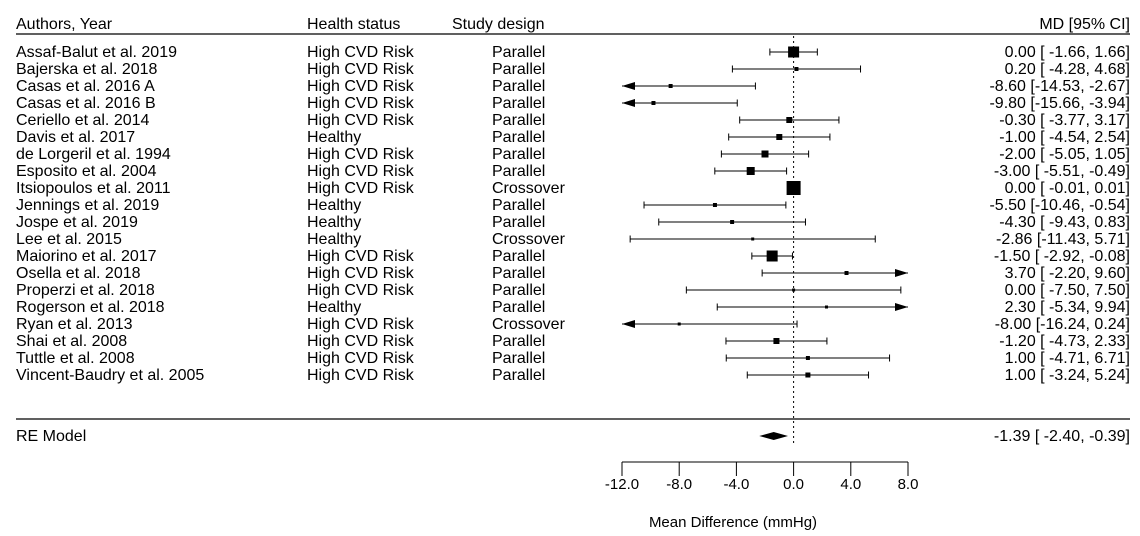  I want to click on study-author: Jennings et al. 2019, so click(87, 205).